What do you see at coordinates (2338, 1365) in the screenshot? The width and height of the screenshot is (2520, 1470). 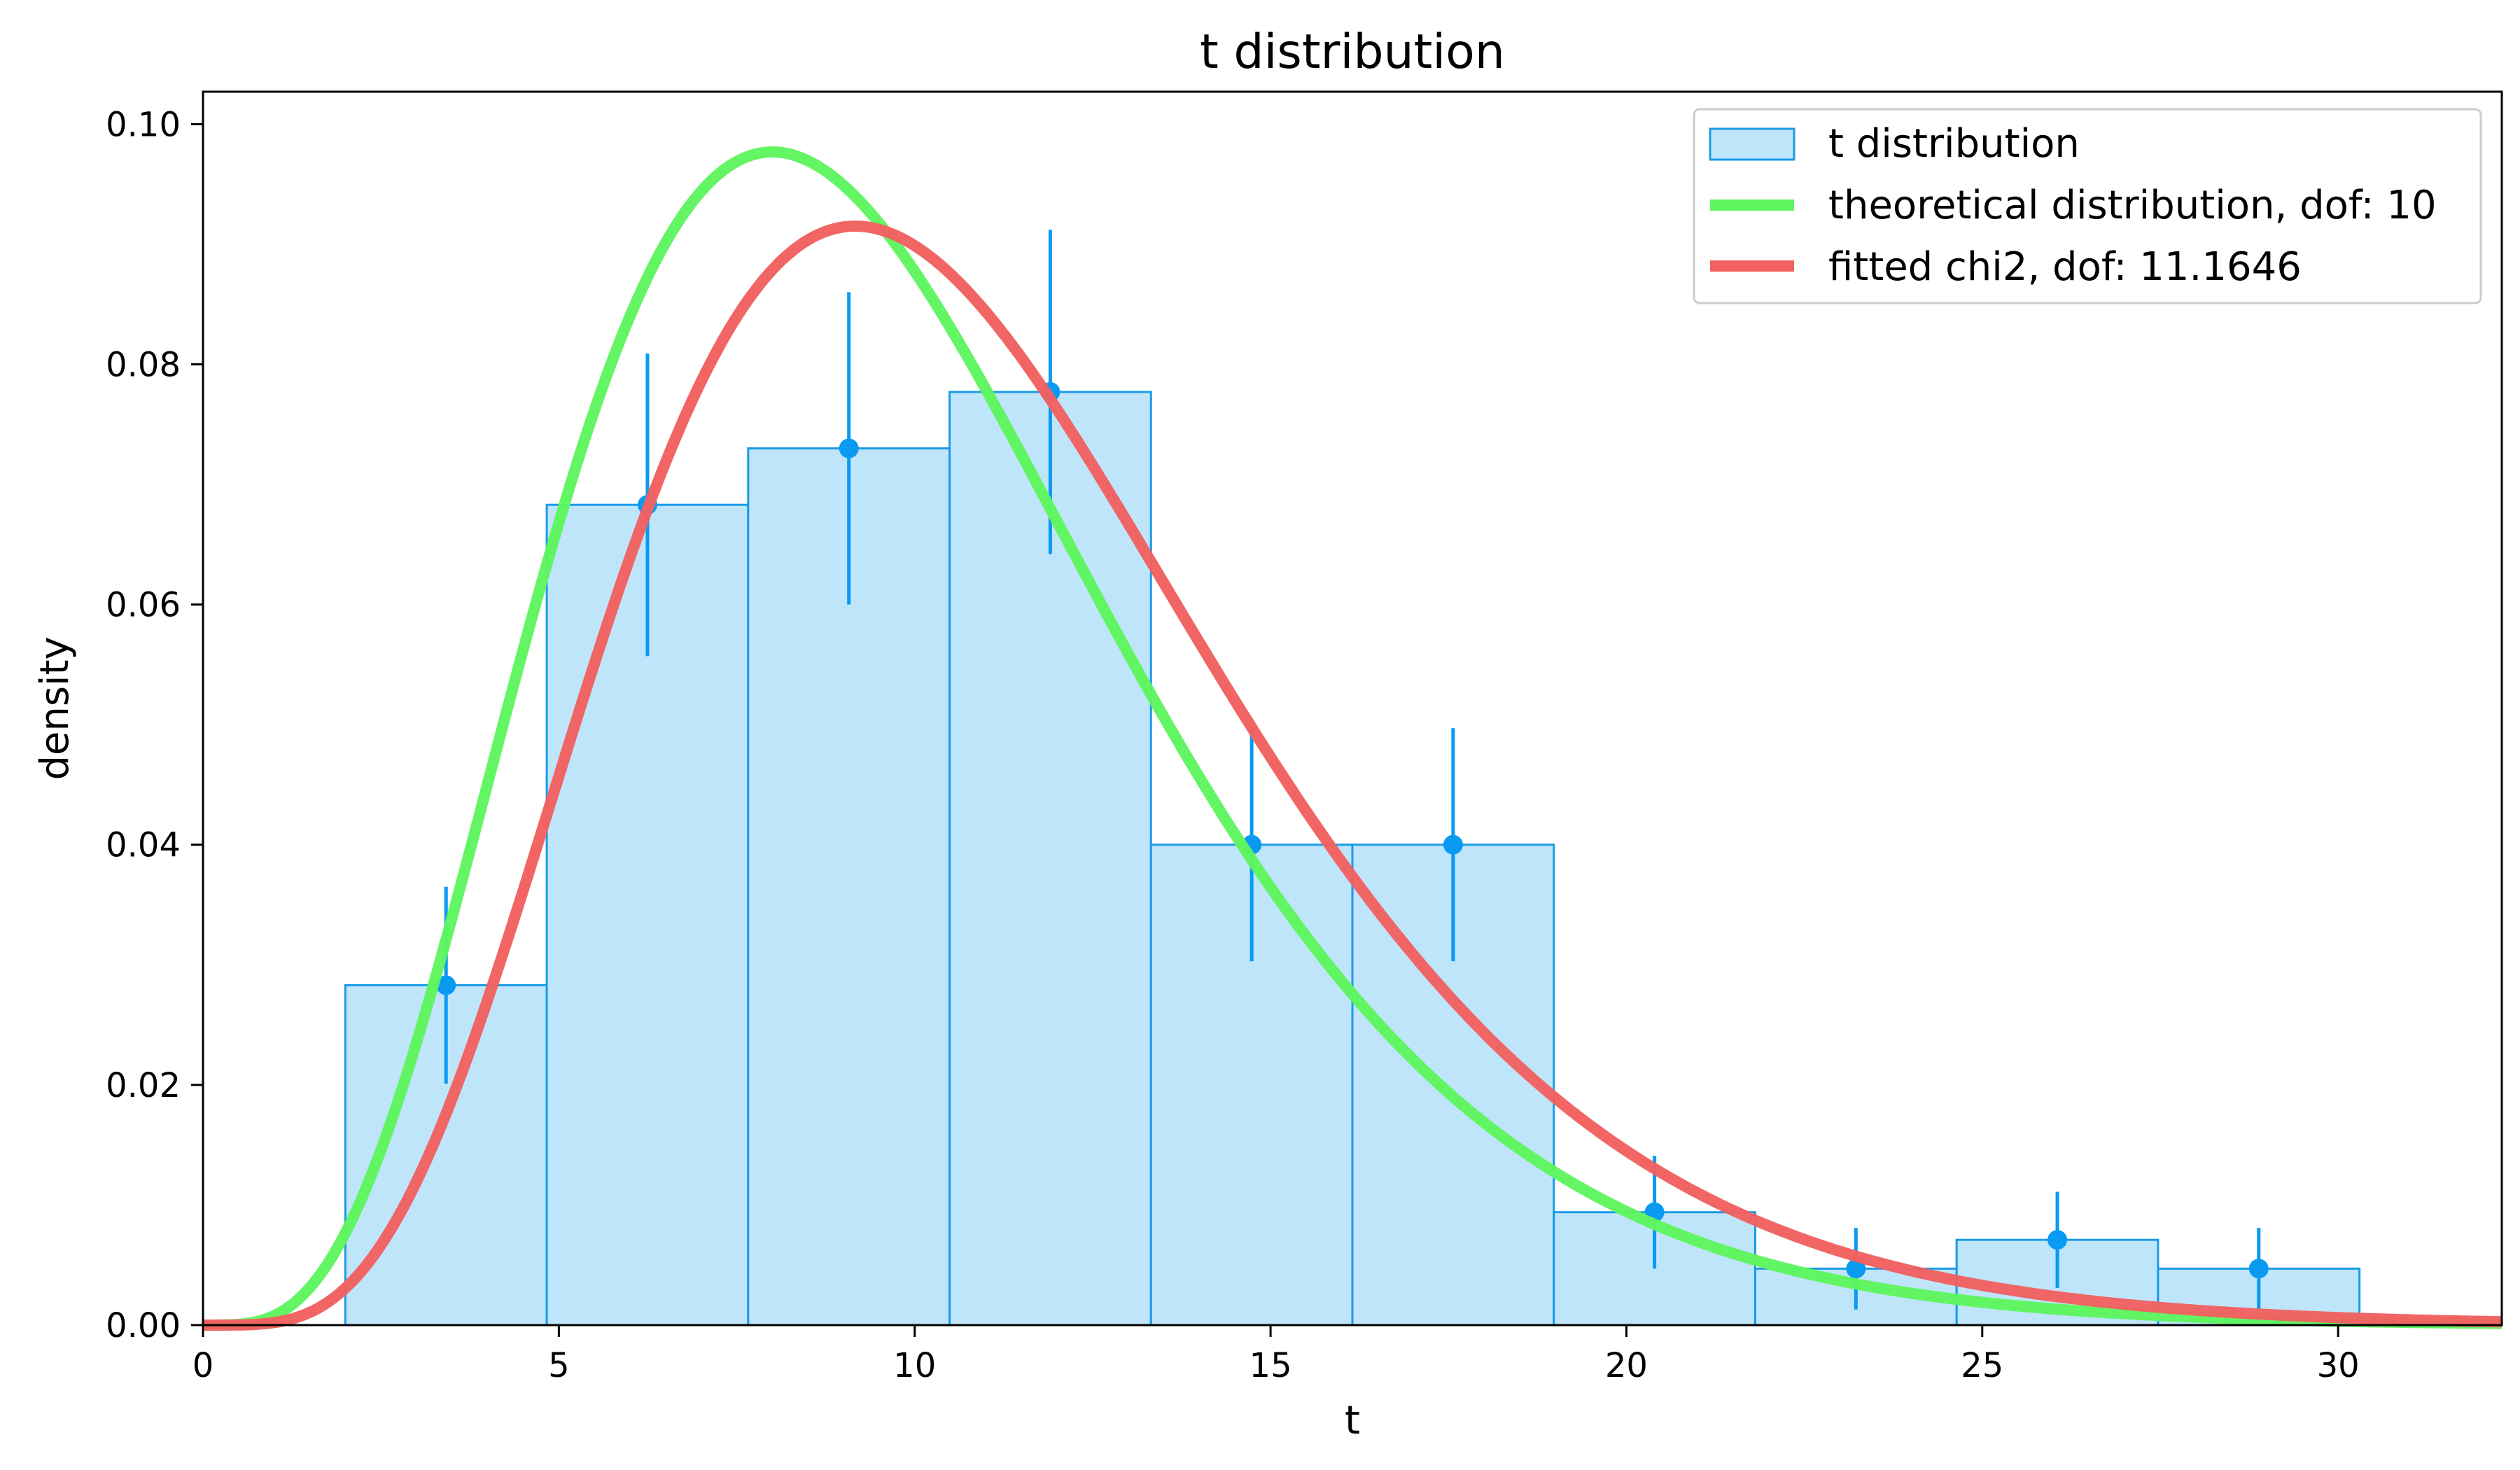 I see `x-tick-label: 30` at bounding box center [2338, 1365].